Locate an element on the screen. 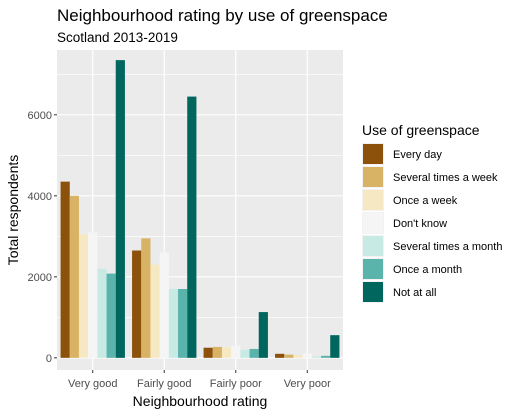 The width and height of the screenshot is (525, 415). legend-label: Not at all is located at coordinates (414, 293).